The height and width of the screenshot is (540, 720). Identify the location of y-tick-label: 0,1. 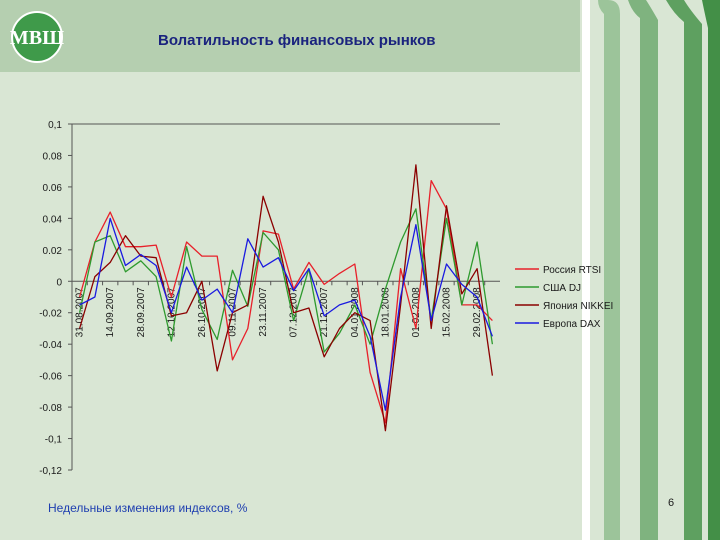
(55, 125).